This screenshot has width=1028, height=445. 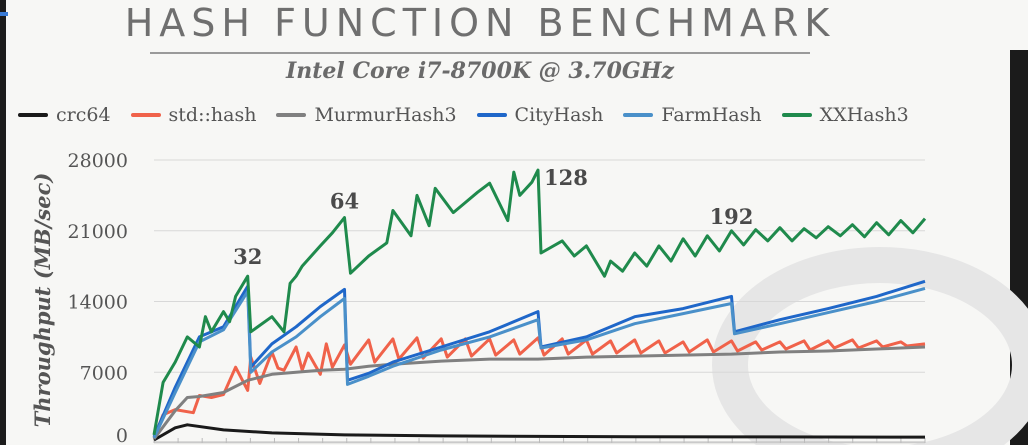 What do you see at coordinates (493, 217) in the screenshot?
I see `chart-annotations: 32 64 128 192` at bounding box center [493, 217].